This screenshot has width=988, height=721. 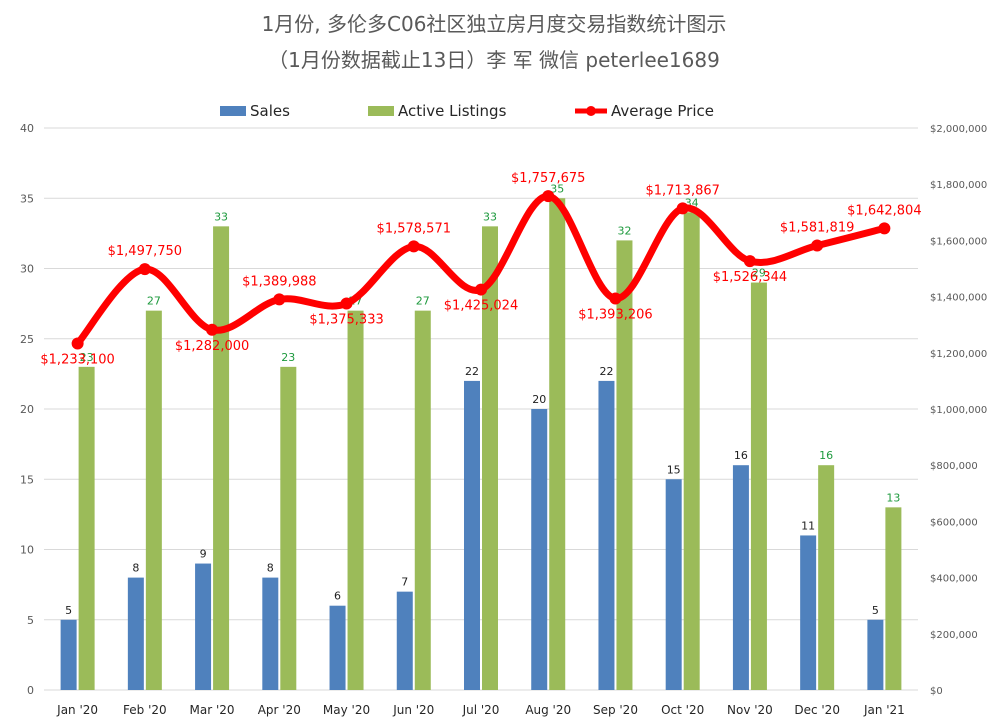 What do you see at coordinates (212, 710) in the screenshot?
I see `x-tick-label: Mar '20` at bounding box center [212, 710].